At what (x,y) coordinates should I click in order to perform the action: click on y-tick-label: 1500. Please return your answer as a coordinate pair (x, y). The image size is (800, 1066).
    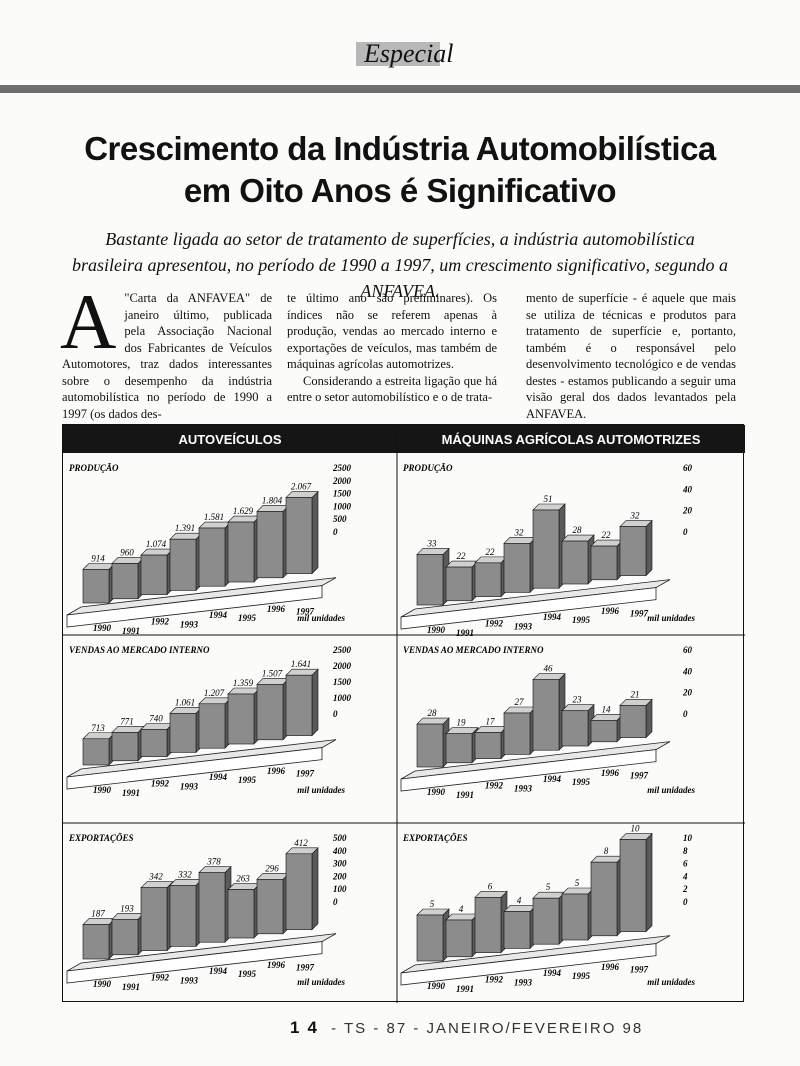
    Looking at the image, I should click on (342, 682).